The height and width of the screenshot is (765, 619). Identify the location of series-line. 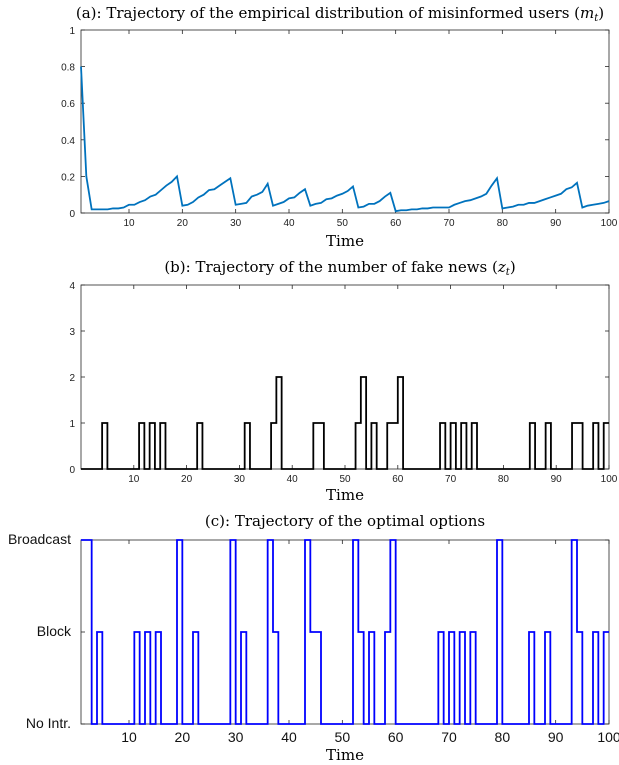
(345, 423).